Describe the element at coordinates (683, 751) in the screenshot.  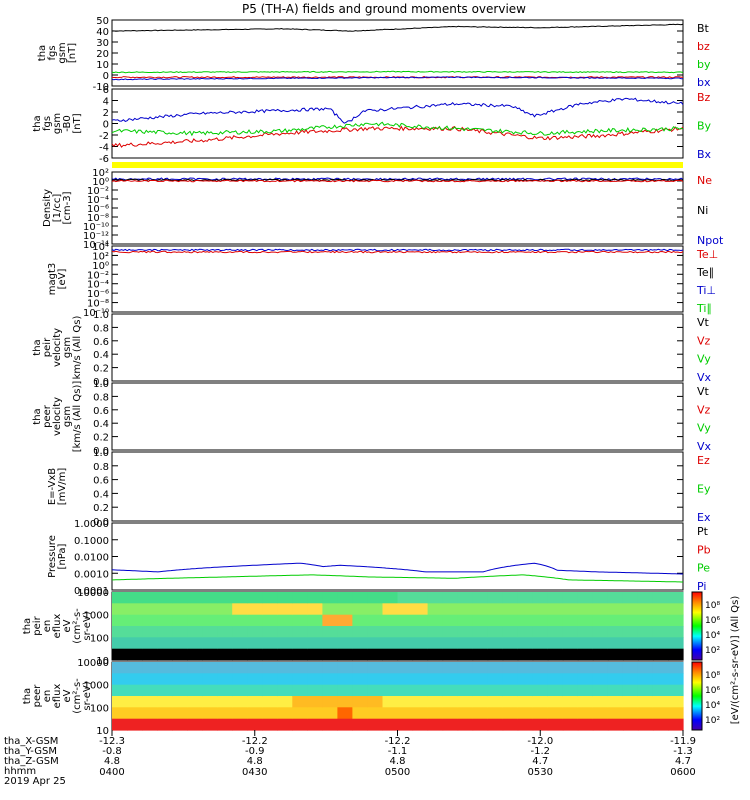
I see `y-gsm-value: -1.3` at that location.